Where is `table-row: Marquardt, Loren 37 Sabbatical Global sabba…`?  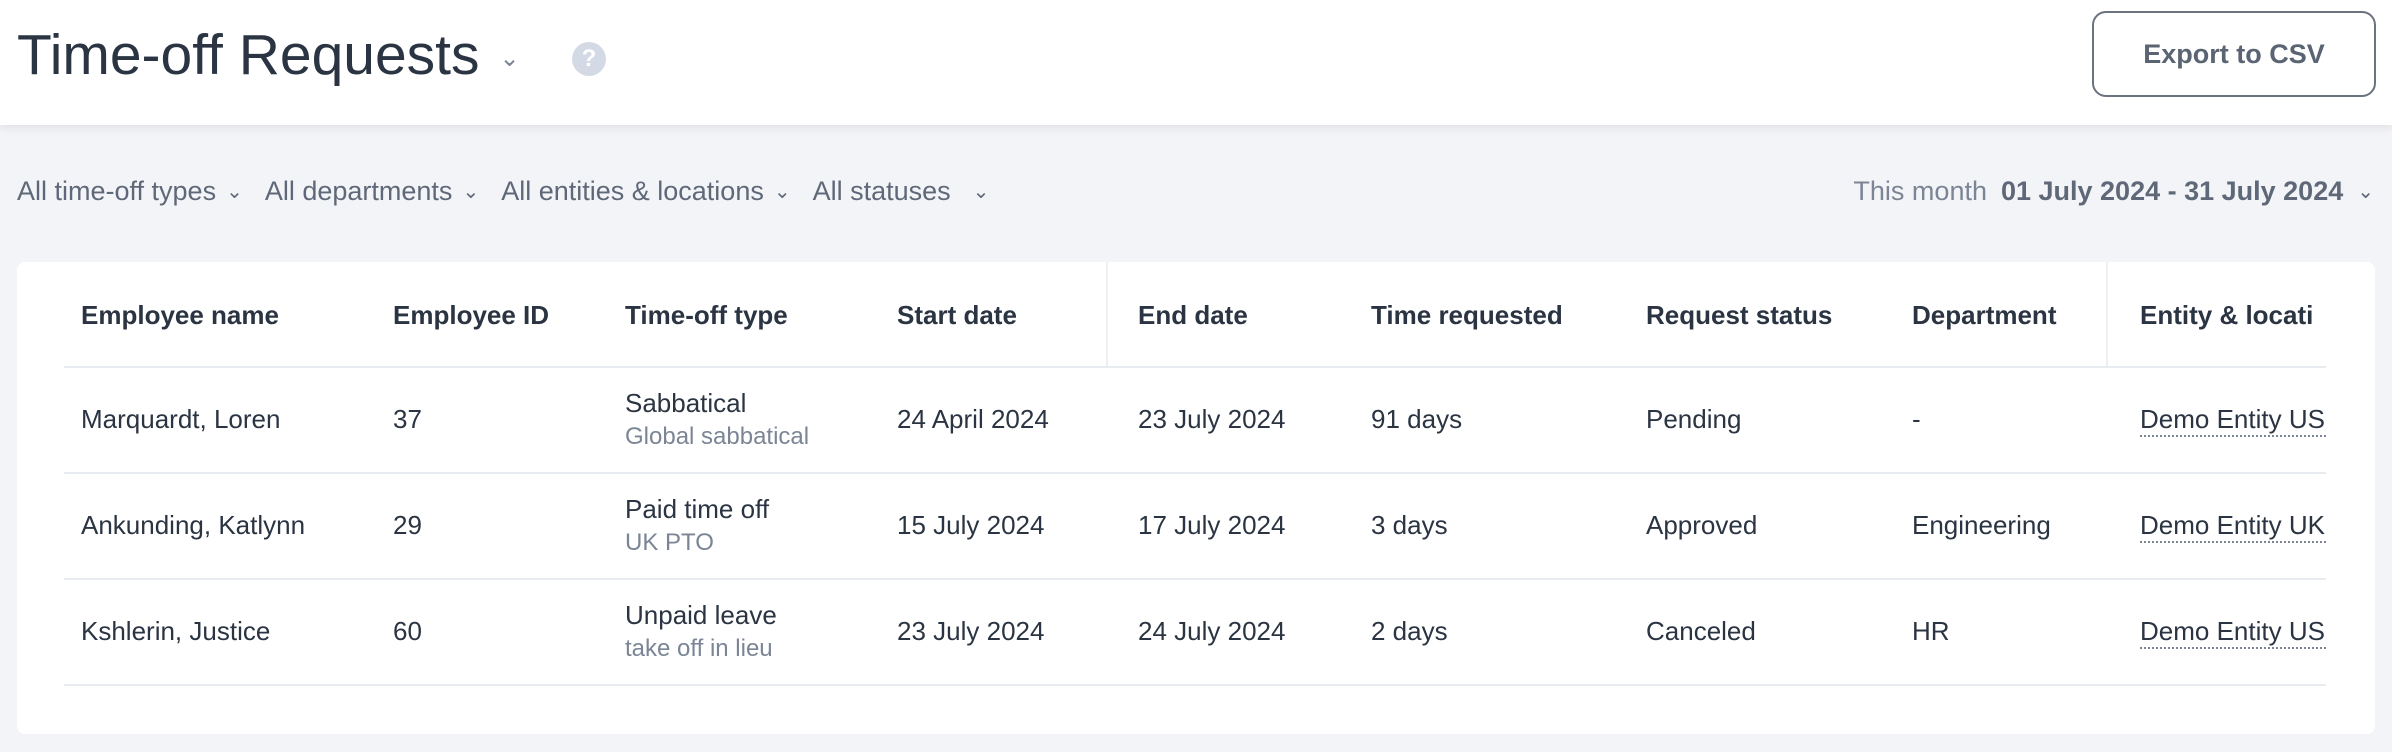
table-row: Marquardt, Loren 37 Sabbatical Global sabba… is located at coordinates (1196, 421).